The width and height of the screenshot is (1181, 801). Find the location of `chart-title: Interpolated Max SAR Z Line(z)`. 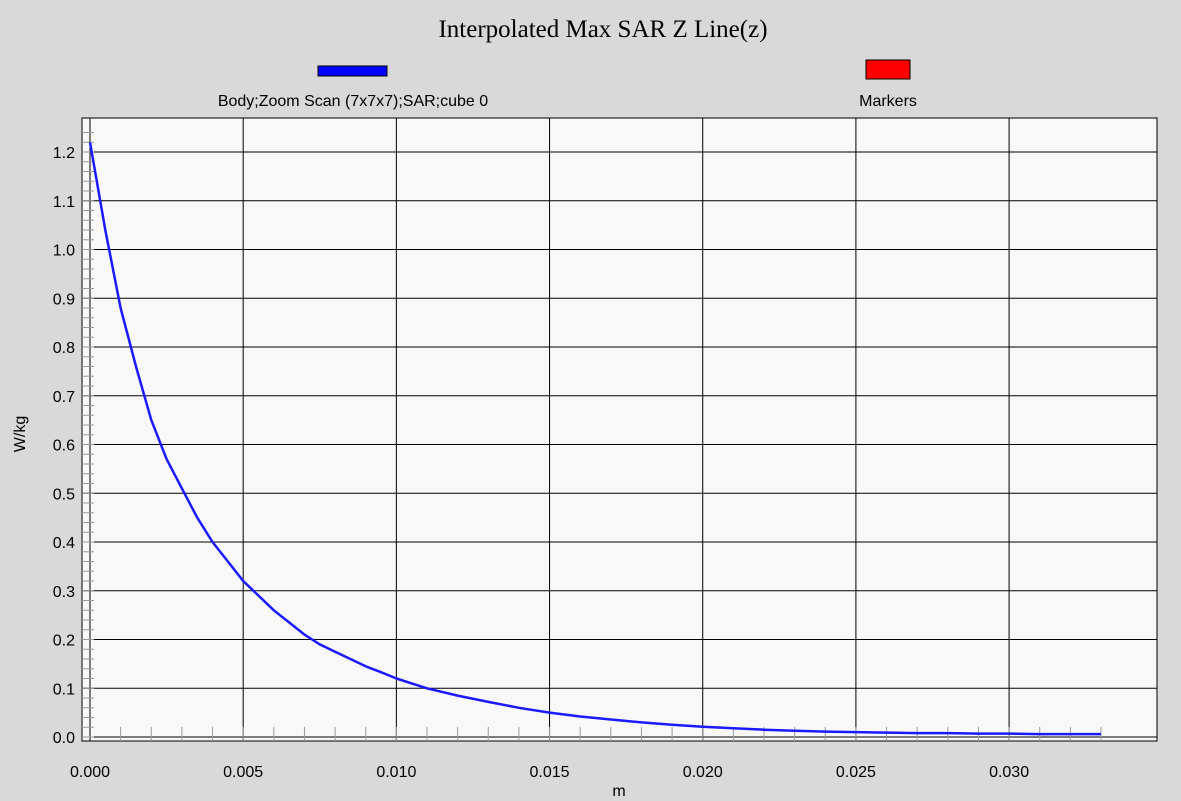

chart-title: Interpolated Max SAR Z Line(z) is located at coordinates (602, 29).